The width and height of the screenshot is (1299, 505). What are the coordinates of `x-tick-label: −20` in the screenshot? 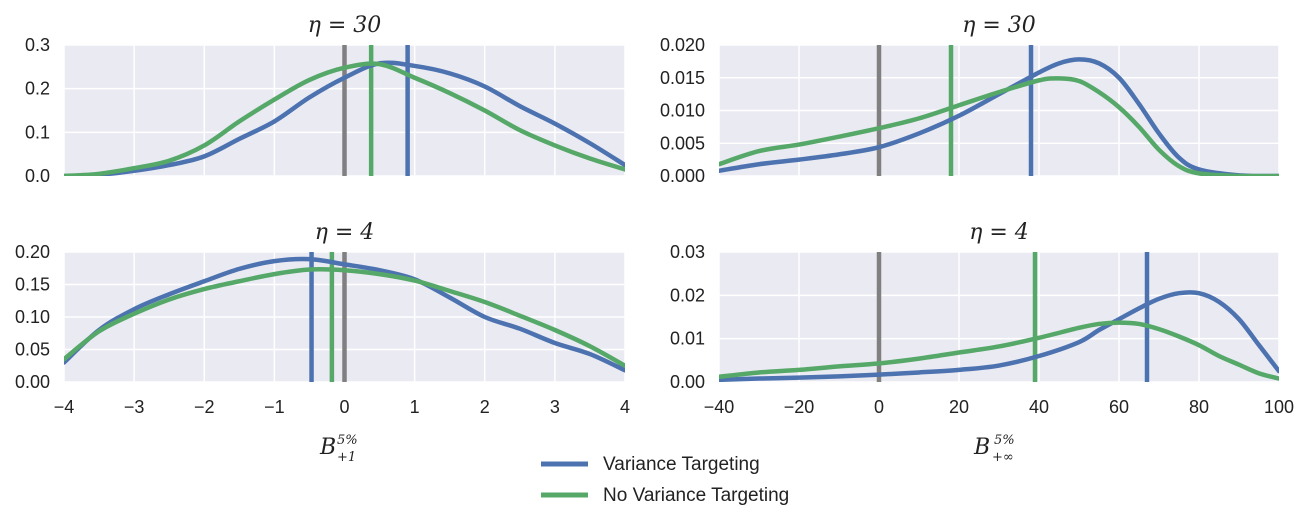 It's located at (799, 407).